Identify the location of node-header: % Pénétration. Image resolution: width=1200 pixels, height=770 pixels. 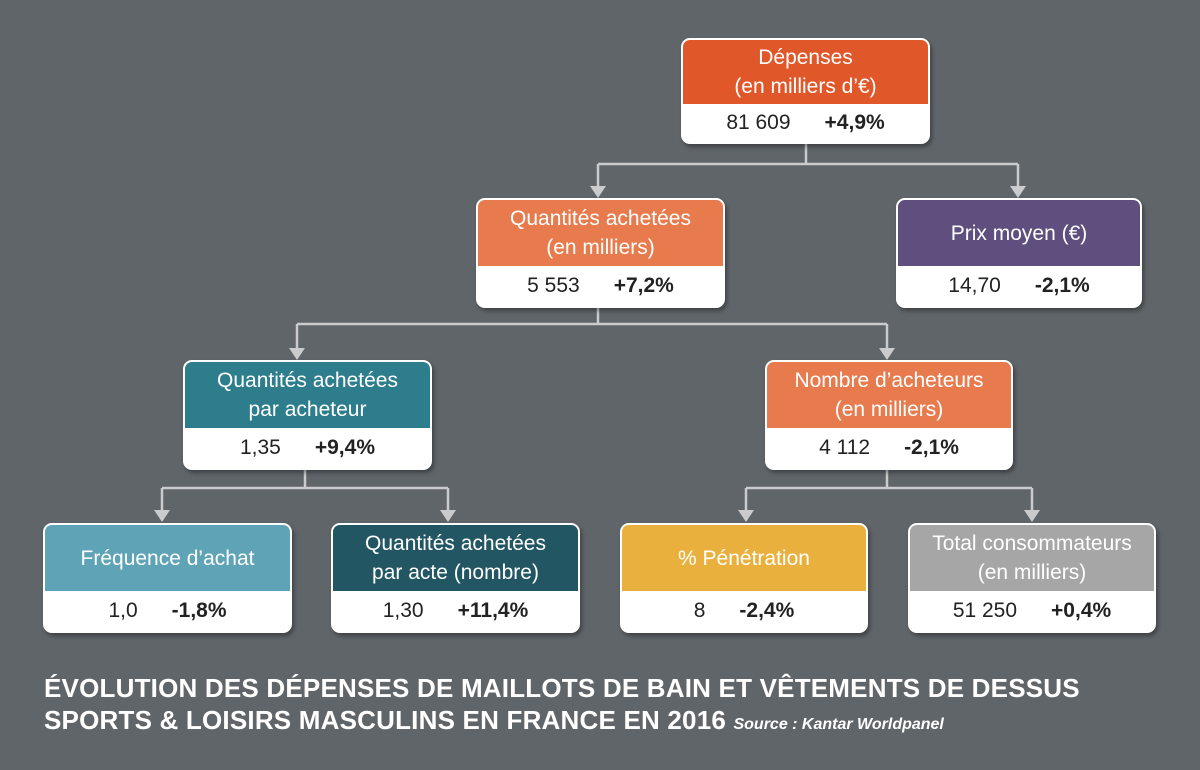
(744, 558).